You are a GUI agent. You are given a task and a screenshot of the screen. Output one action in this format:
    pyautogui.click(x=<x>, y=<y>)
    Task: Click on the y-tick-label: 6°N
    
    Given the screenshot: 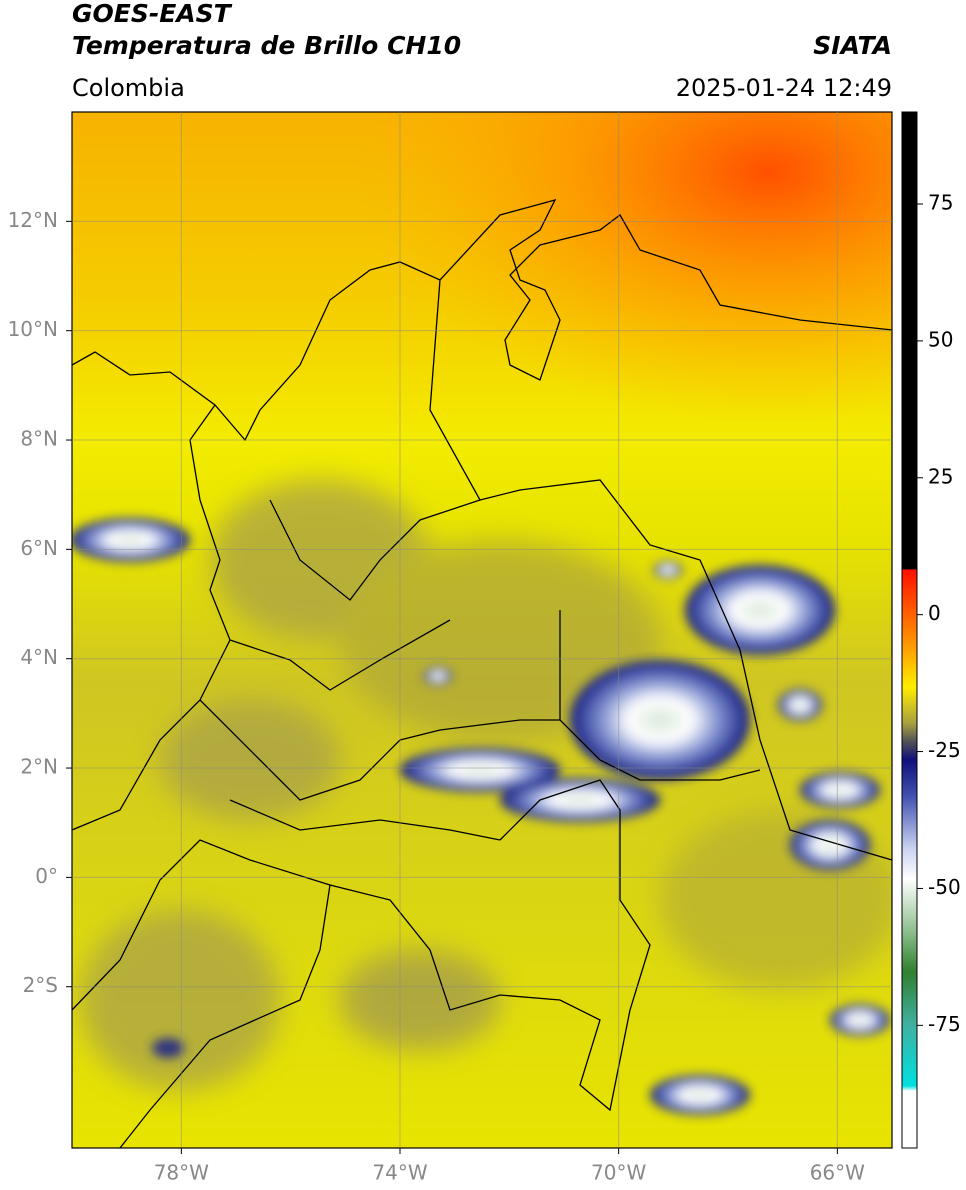 What is the action you would take?
    pyautogui.click(x=39, y=548)
    